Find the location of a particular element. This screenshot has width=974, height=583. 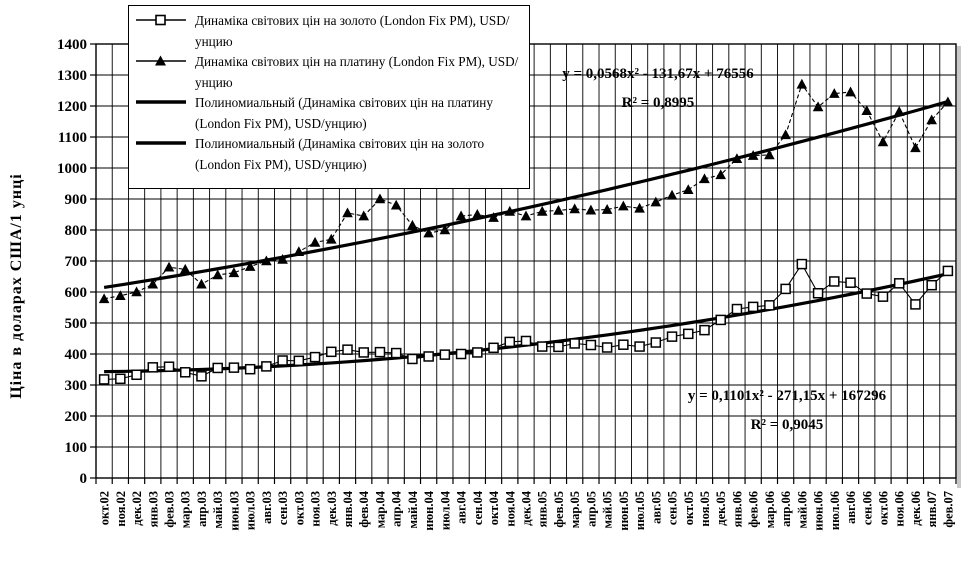

x-tick-label: фев.06 is located at coordinates (754, 509).